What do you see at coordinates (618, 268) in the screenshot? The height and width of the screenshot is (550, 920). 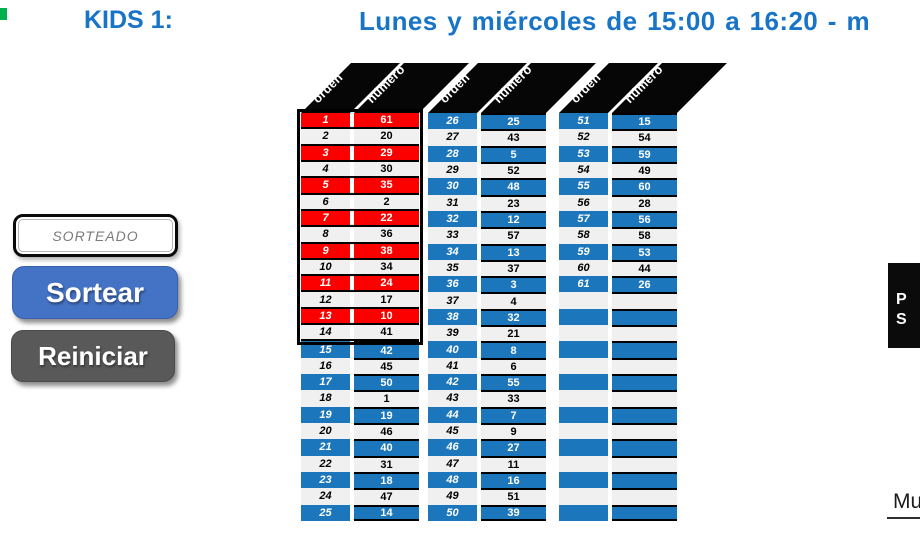 I see `table-row: 60 44` at bounding box center [618, 268].